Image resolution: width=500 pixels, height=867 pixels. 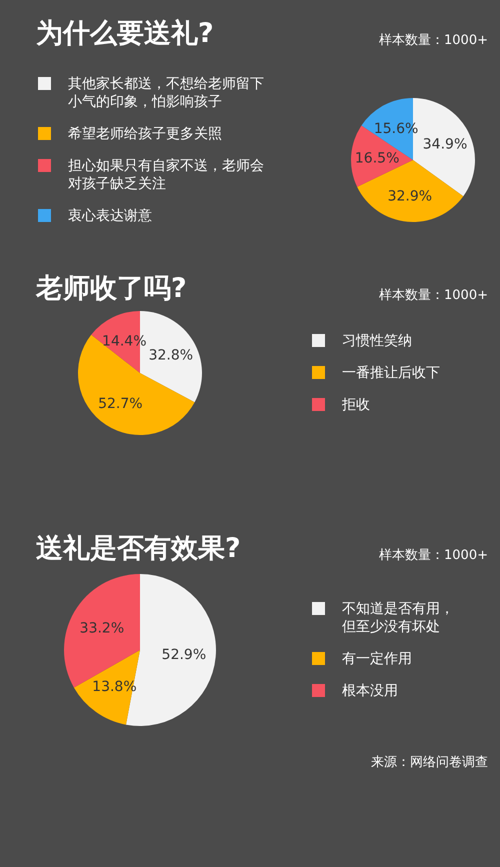 What do you see at coordinates (171, 355) in the screenshot?
I see `data-label: 32.8%` at bounding box center [171, 355].